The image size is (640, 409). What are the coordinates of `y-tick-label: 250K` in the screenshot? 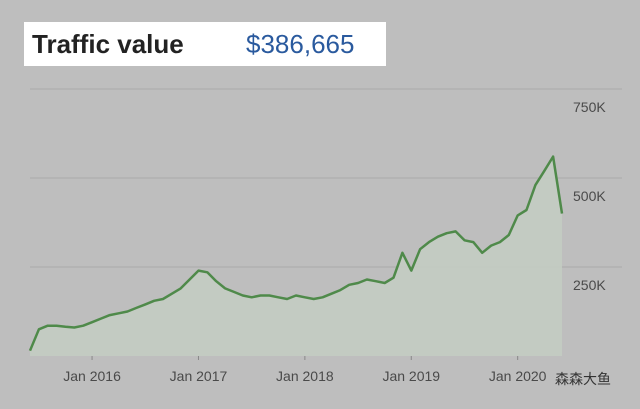 It's located at (589, 285).